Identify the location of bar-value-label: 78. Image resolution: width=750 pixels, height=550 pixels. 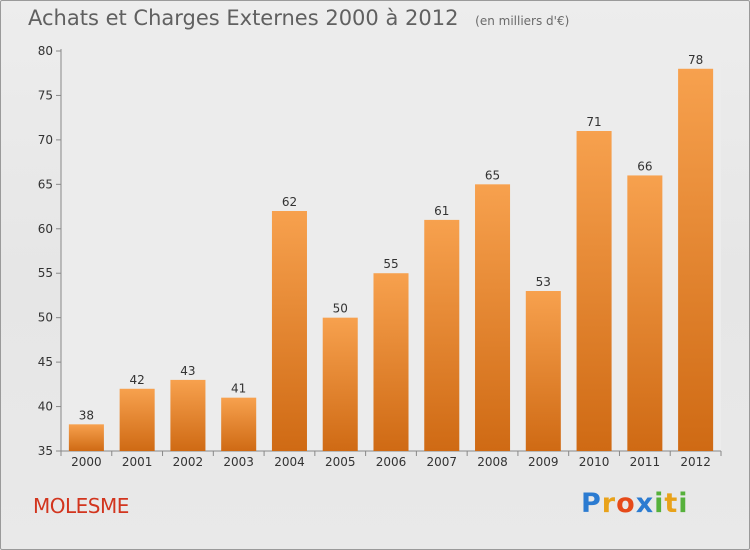
(695, 60).